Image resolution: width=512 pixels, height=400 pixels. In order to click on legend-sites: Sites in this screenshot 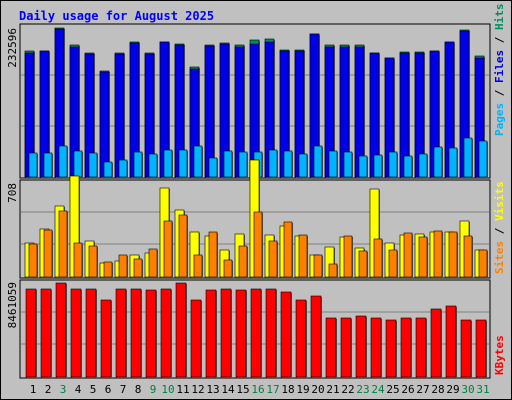, I will do `click(499, 257)`.